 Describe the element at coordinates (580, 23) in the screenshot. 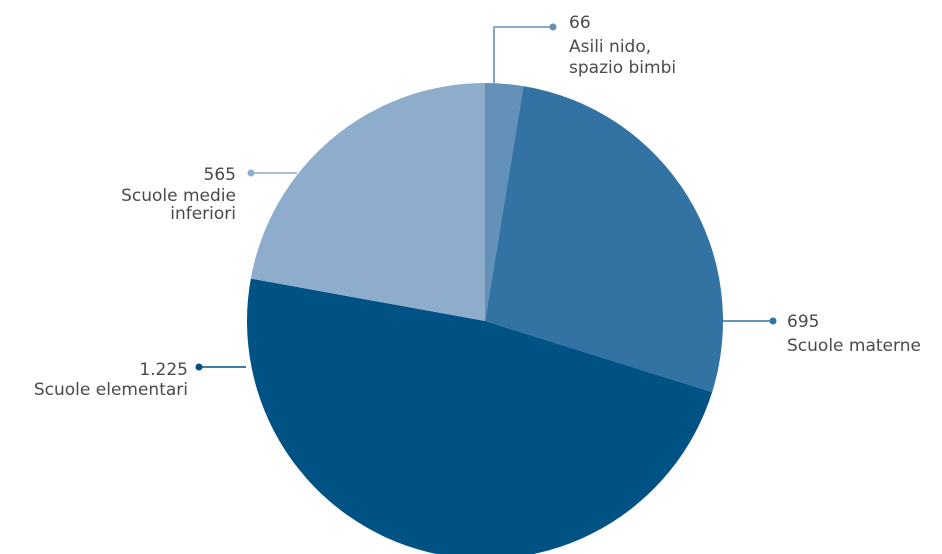

I see `slice-value-label: 66` at that location.